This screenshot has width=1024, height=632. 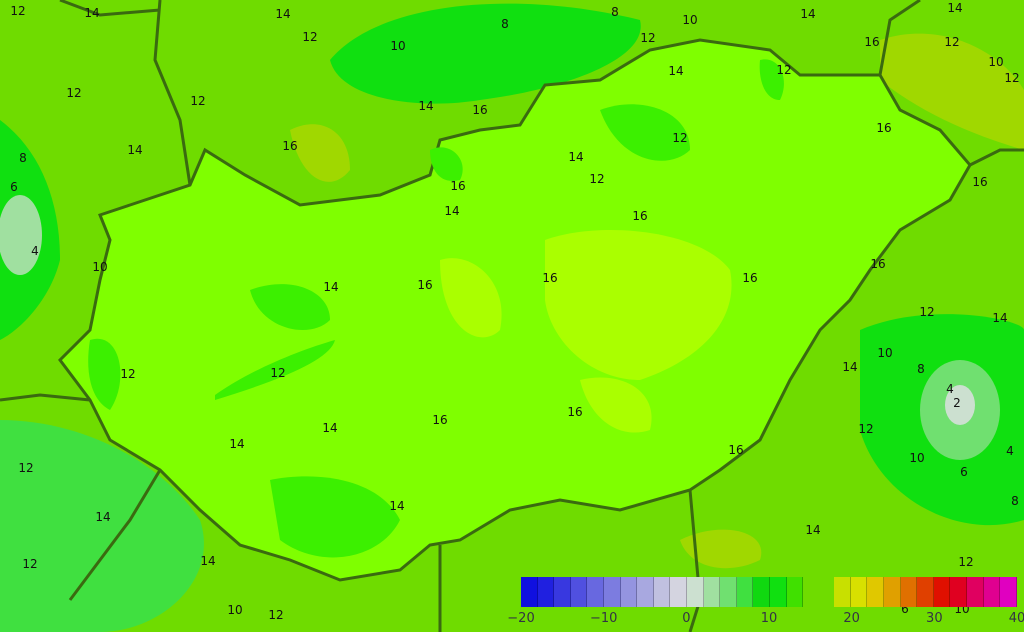 I want to click on colorbar-tick-label: 40, so click(x=1016, y=618).